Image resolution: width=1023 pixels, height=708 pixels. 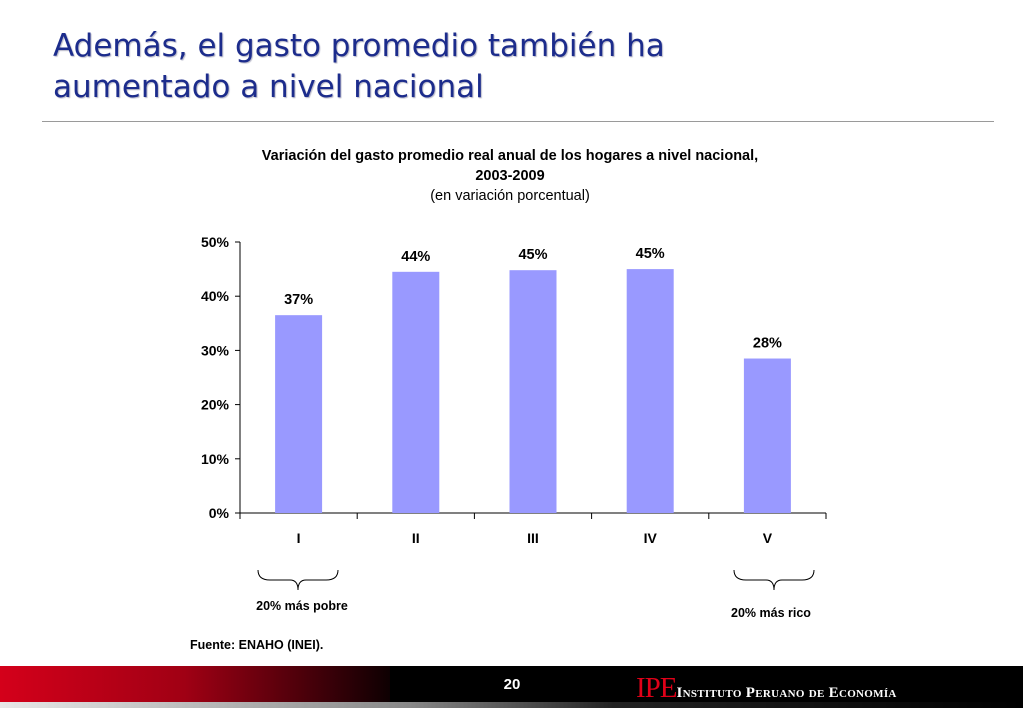 What do you see at coordinates (215, 405) in the screenshot?
I see `y-tick-label: 20%` at bounding box center [215, 405].